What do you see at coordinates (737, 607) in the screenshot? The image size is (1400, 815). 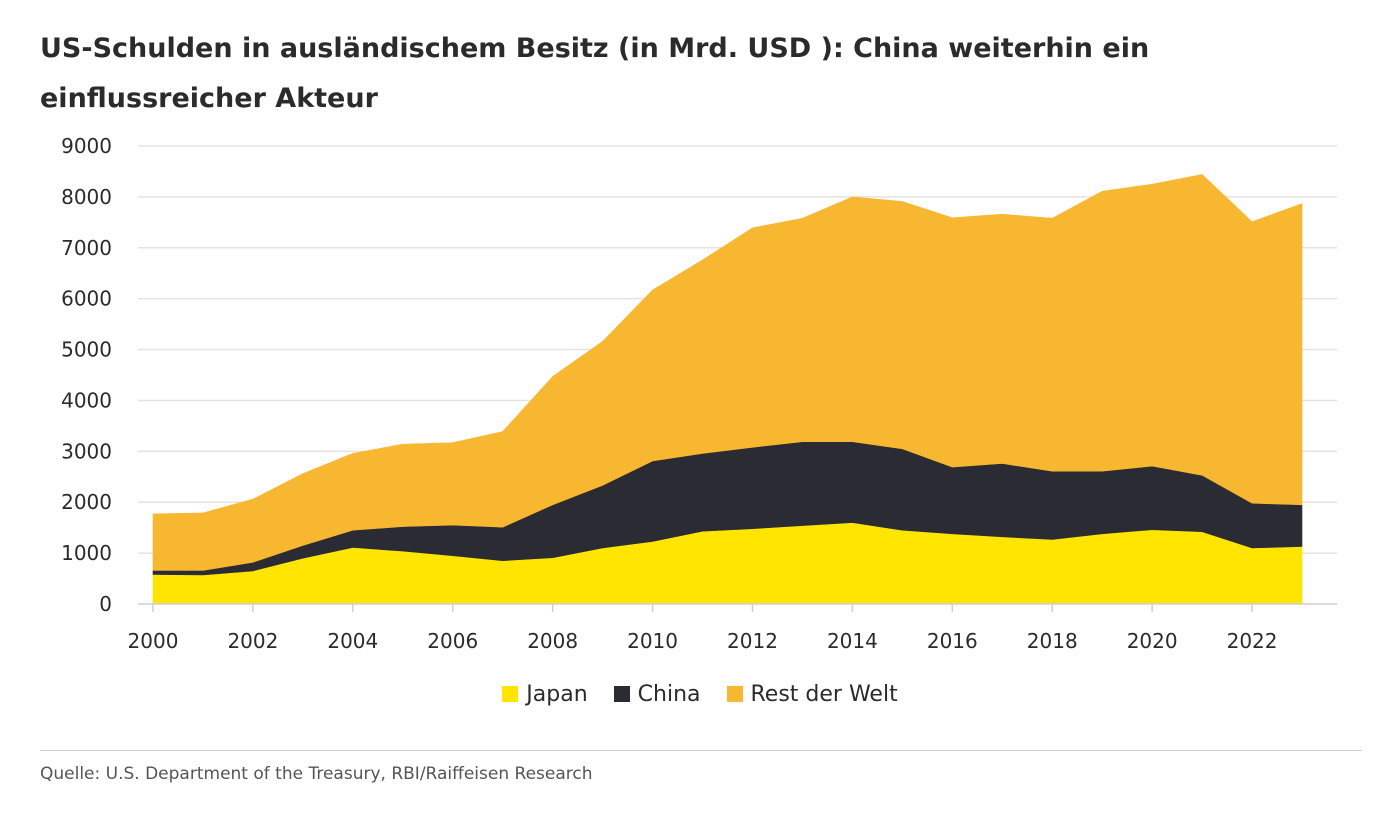 I see `x-axis` at bounding box center [737, 607].